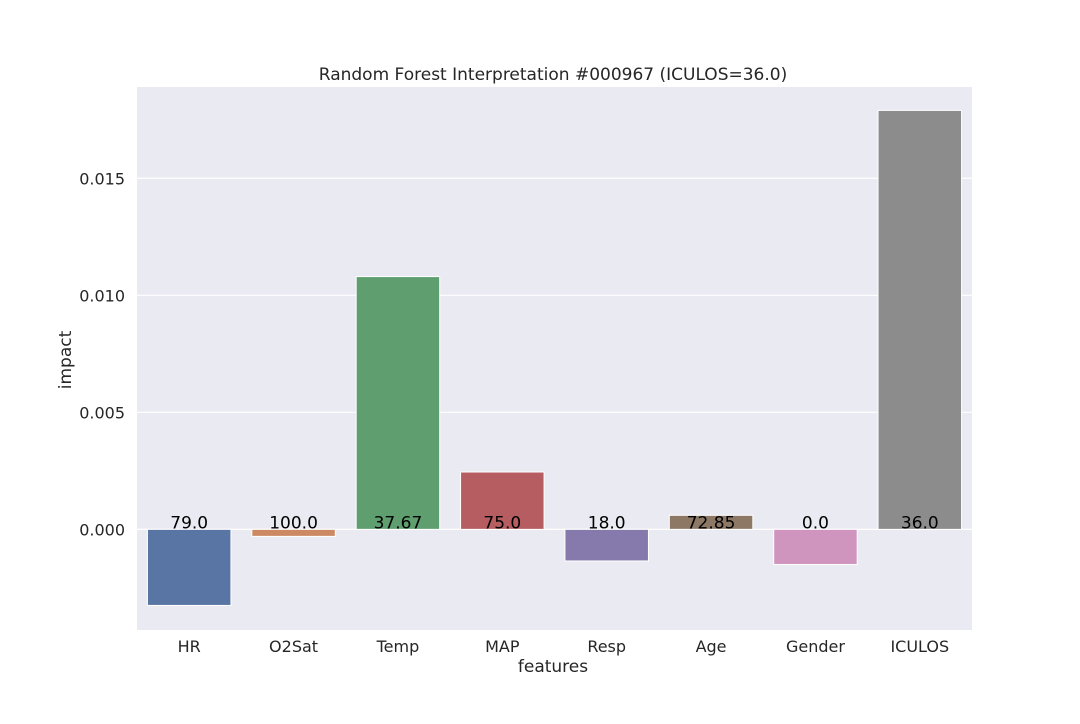 The width and height of the screenshot is (1080, 724). Describe the element at coordinates (293, 532) in the screenshot. I see `bar-o2sat` at that location.